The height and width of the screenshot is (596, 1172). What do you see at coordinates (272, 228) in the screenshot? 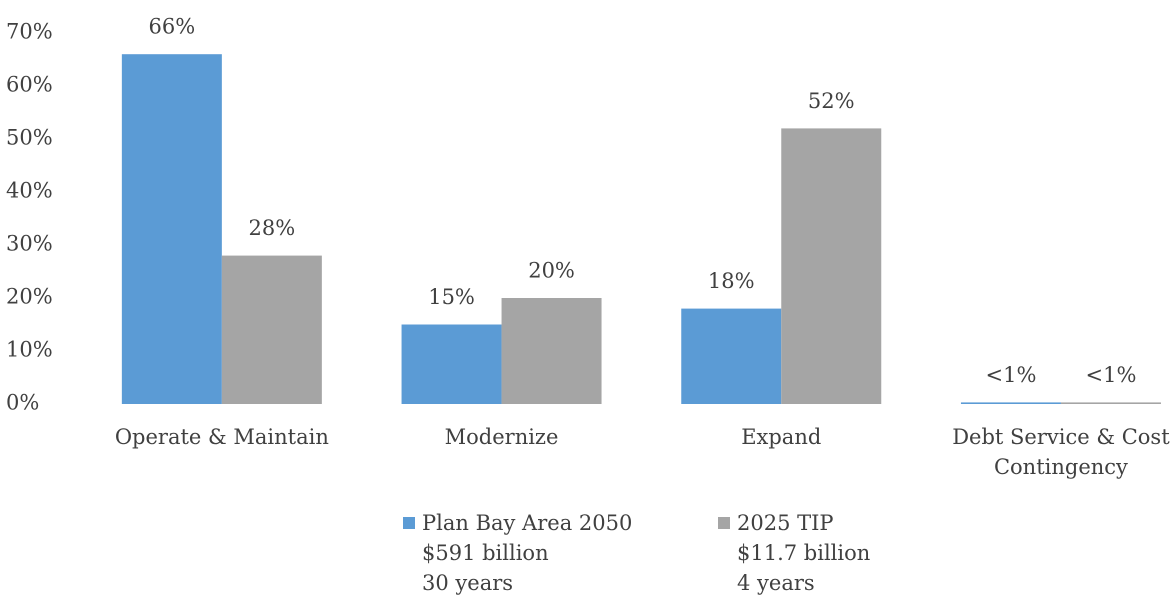
I see `data-label: 28%` at bounding box center [272, 228].